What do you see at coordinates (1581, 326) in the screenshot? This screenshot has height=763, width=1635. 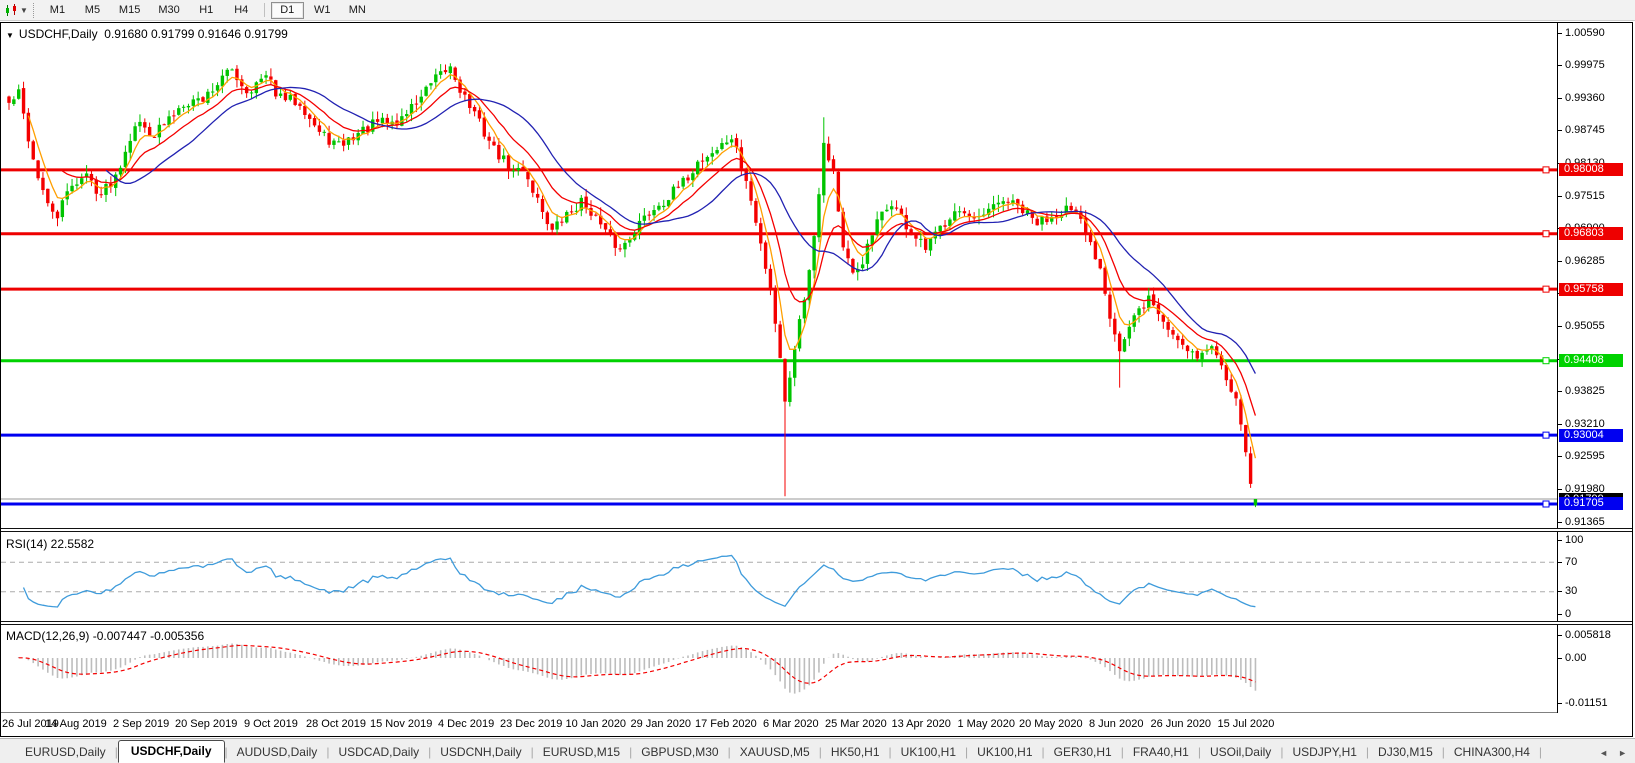 I see `price-tick-0.95055: 0.95055` at bounding box center [1581, 326].